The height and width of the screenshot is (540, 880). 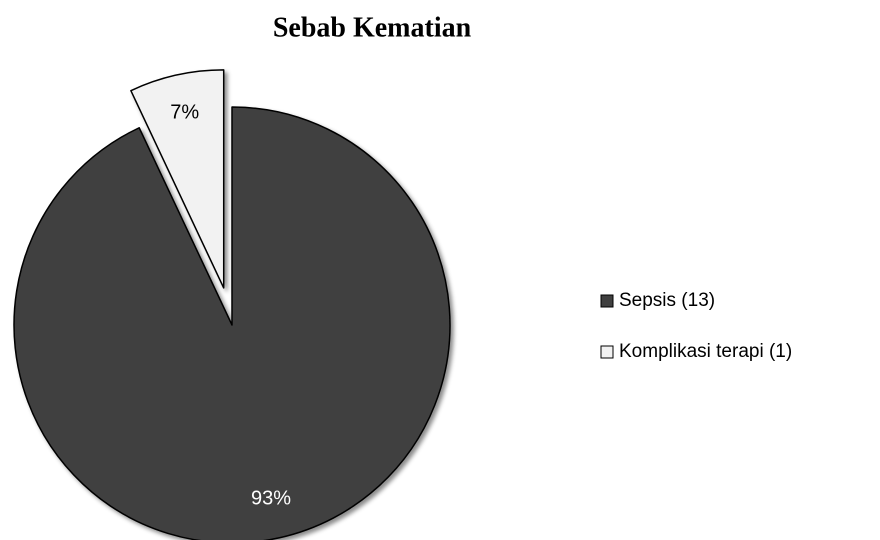 I want to click on pie-slice, so click(x=177, y=179).